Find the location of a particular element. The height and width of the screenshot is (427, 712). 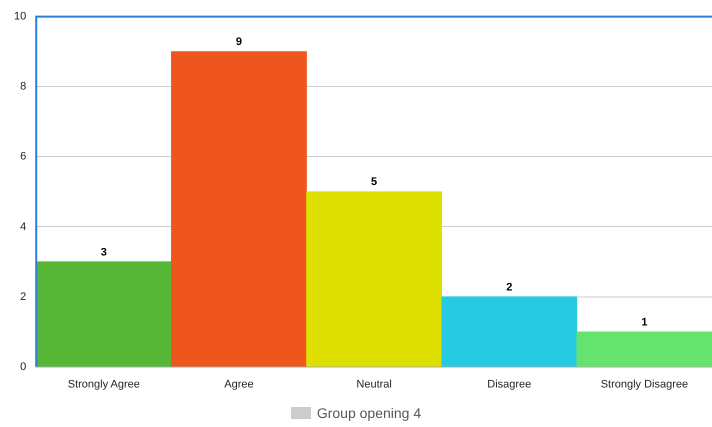

text: Group opening 4 is located at coordinates (369, 412).